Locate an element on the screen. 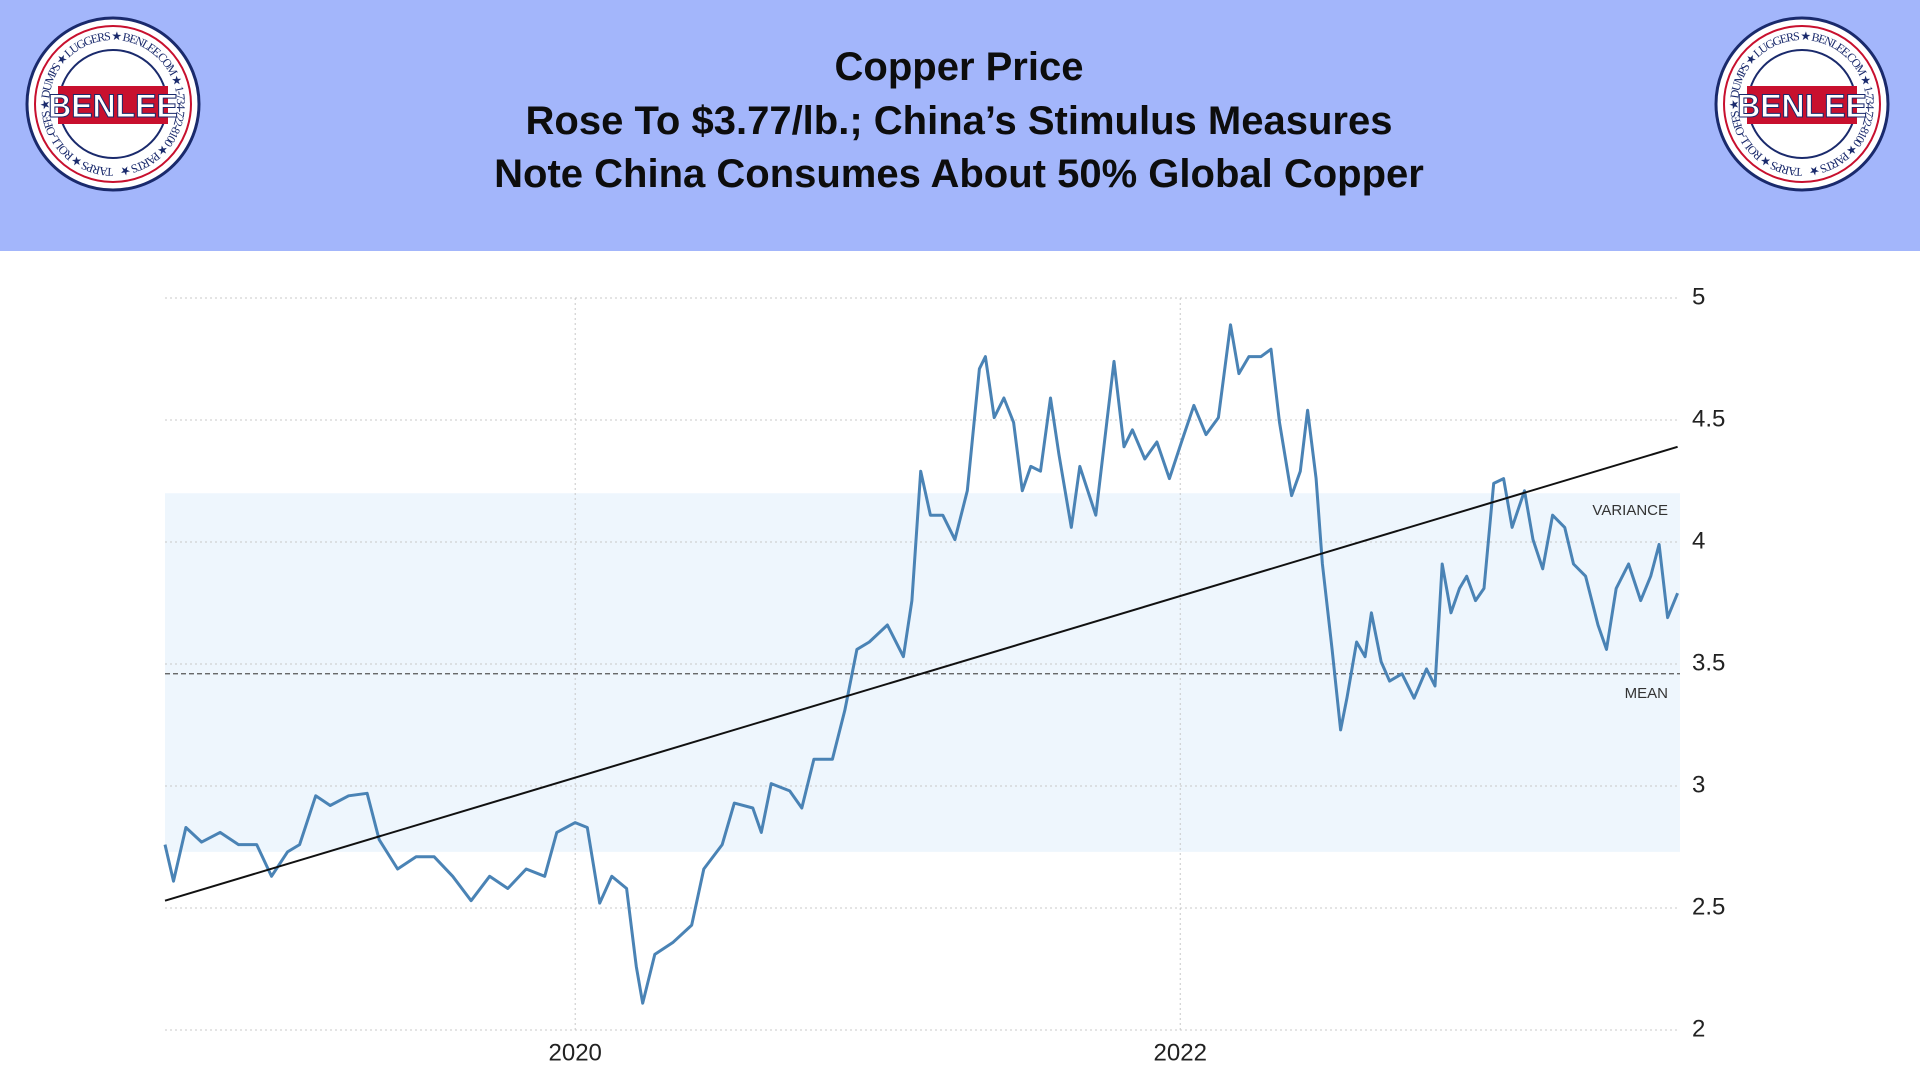  y-tick-label: 2.5 is located at coordinates (1708, 906).